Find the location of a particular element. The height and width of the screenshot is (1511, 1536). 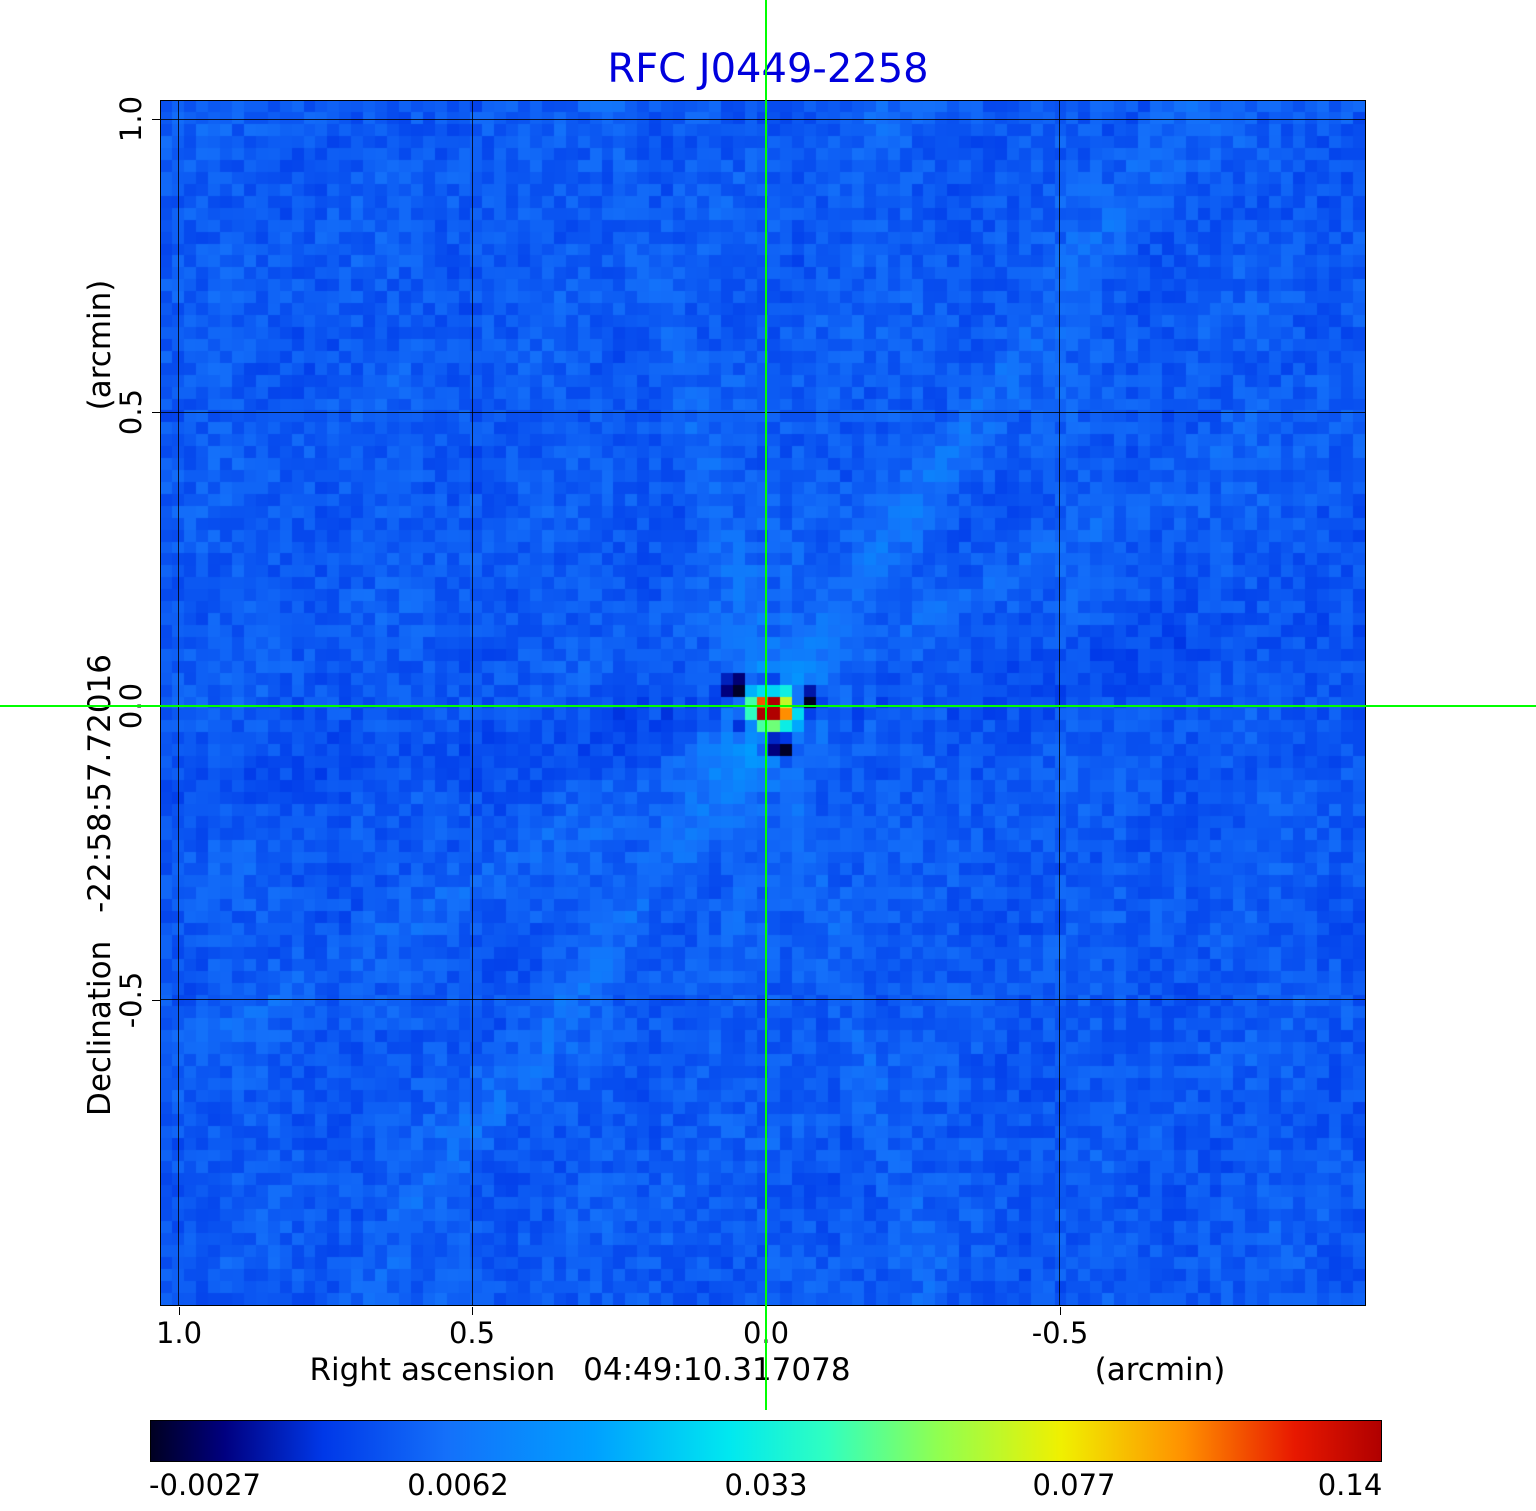

y-axis-label: Declination -22:58:57.72016 is located at coordinates (100, 885).